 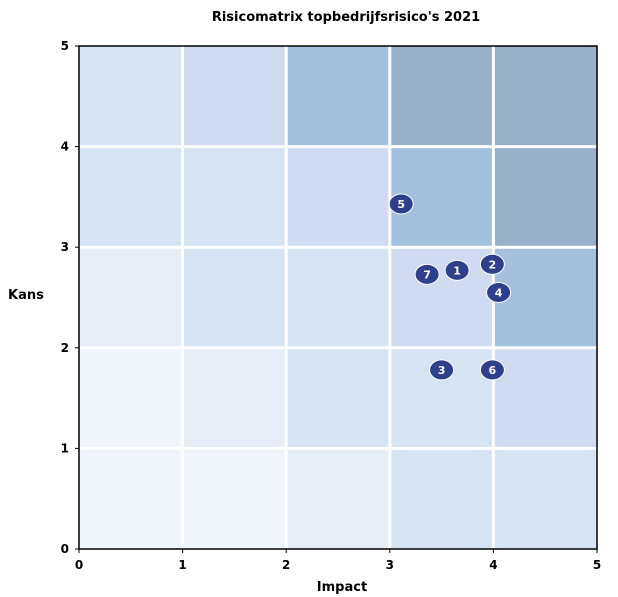 I want to click on y-tick-label: 4, so click(x=65, y=147).